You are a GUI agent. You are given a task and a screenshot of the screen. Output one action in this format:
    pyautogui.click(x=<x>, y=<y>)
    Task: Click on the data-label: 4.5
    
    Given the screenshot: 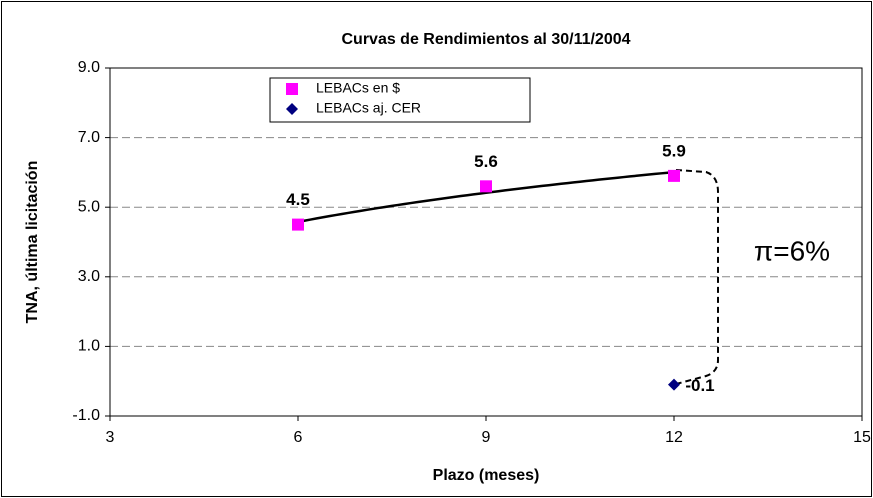 What is the action you would take?
    pyautogui.click(x=298, y=199)
    